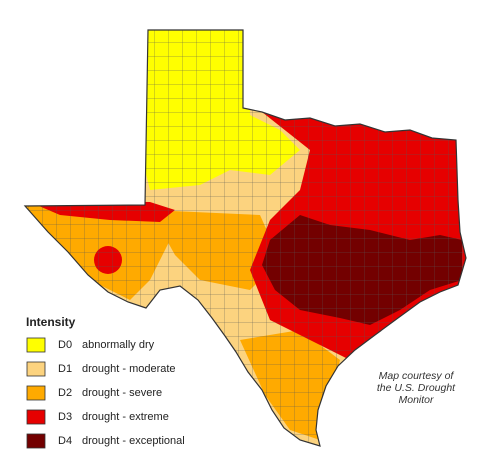 The width and height of the screenshot is (485, 454). Describe the element at coordinates (125, 417) in the screenshot. I see `legend-label: drought - extreme` at that location.